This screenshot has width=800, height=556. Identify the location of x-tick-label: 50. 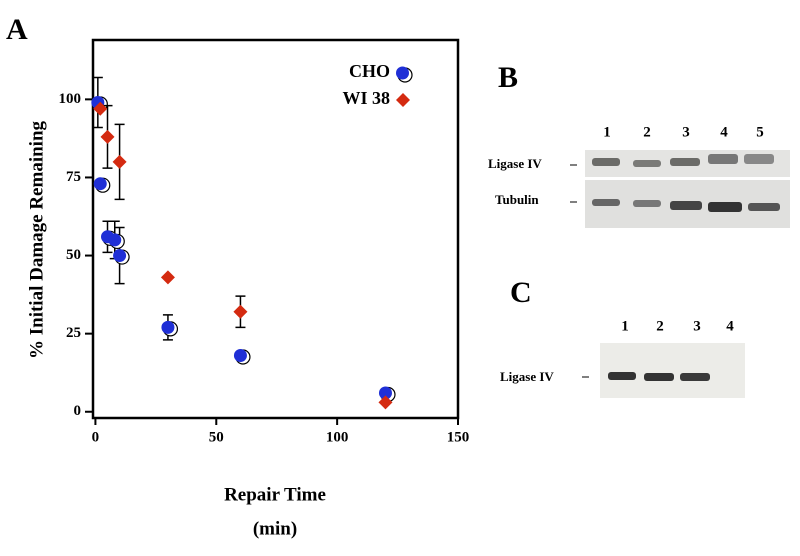
(216, 437).